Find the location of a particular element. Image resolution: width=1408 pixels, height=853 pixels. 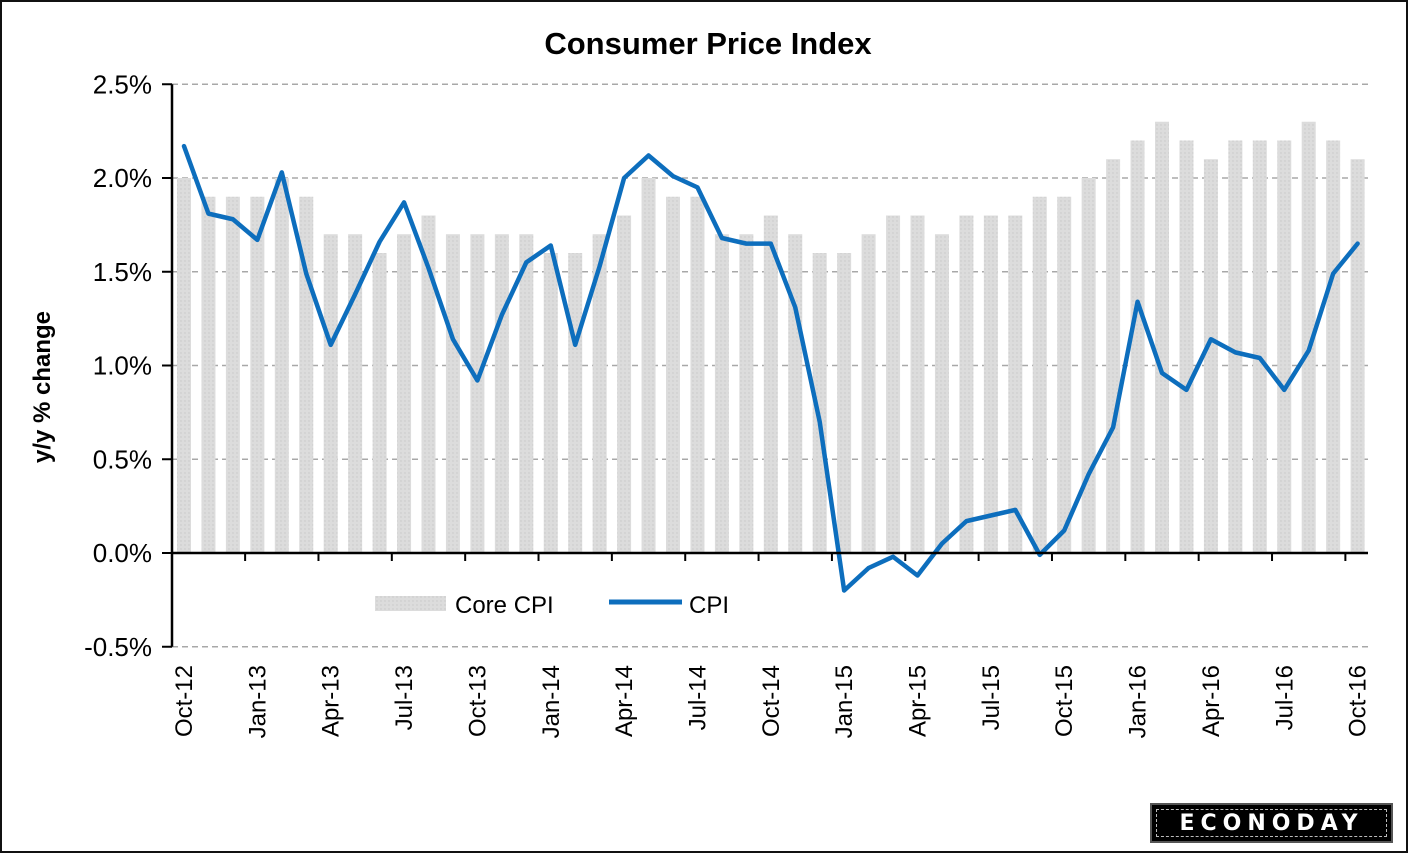

logo-text: ECONODAY is located at coordinates (1271, 823).